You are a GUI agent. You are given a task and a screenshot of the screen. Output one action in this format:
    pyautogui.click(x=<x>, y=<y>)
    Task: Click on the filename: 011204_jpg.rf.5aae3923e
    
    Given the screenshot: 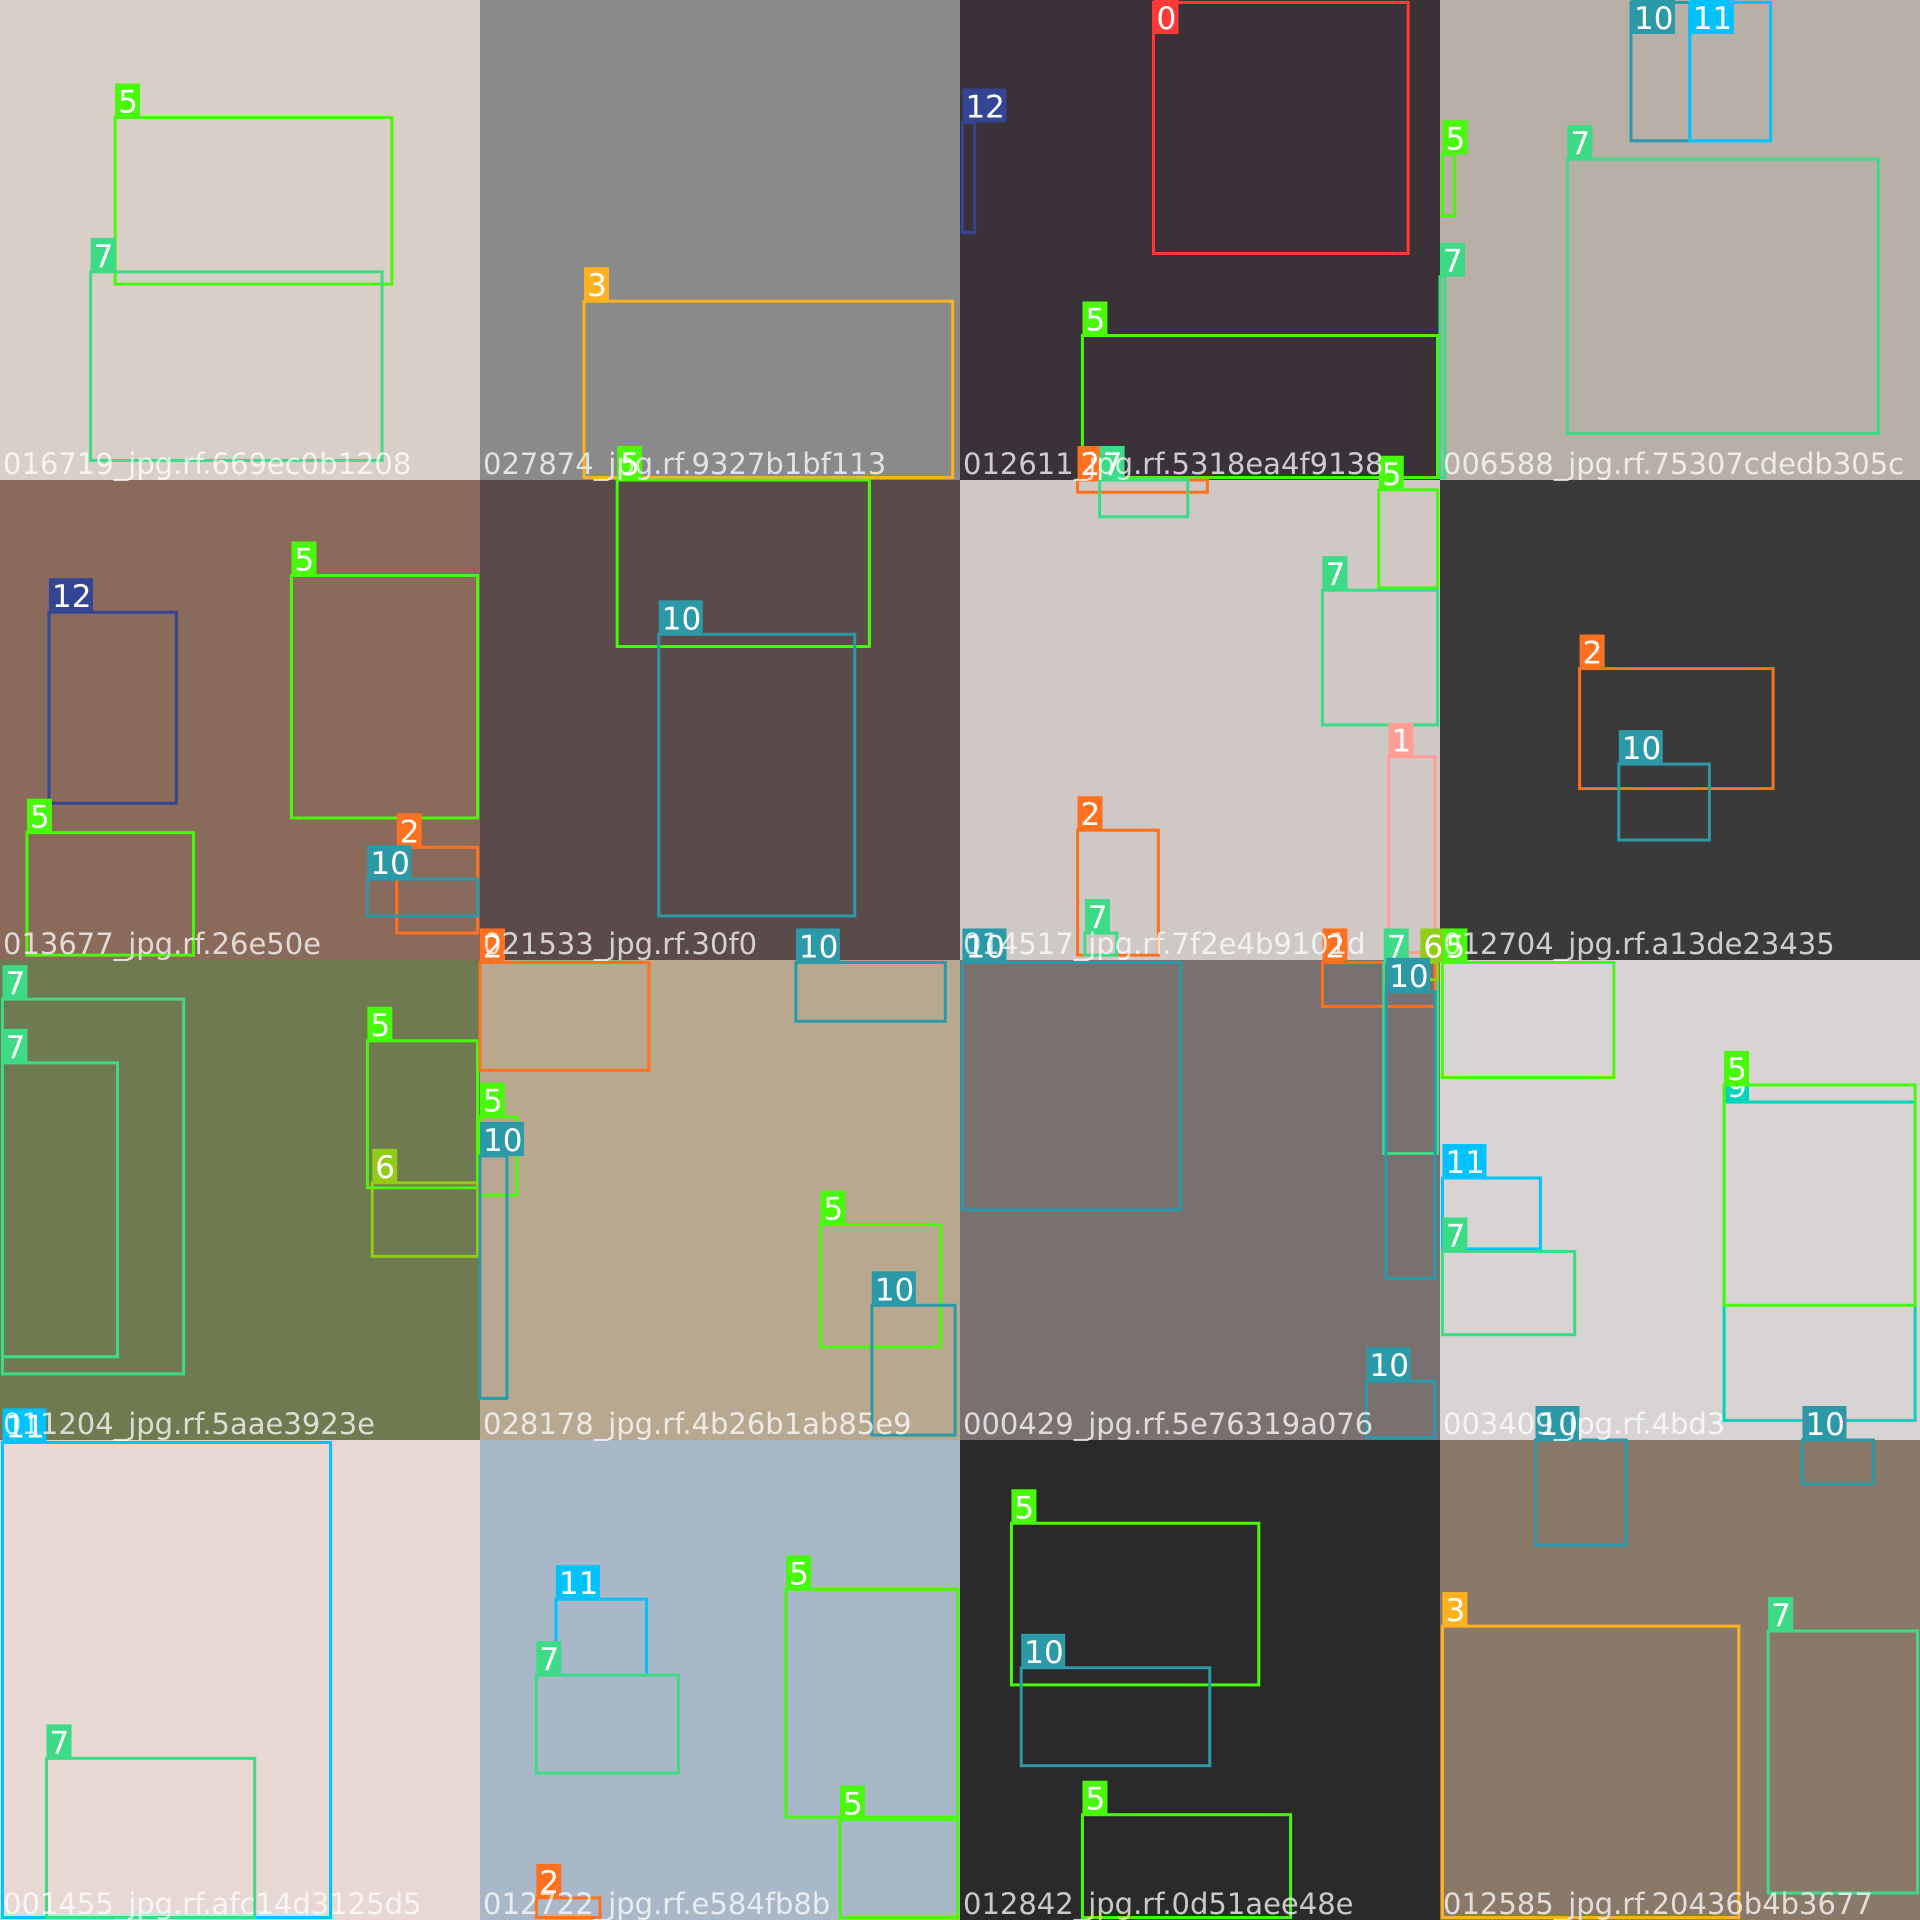 What is the action you would take?
    pyautogui.click(x=189, y=1424)
    